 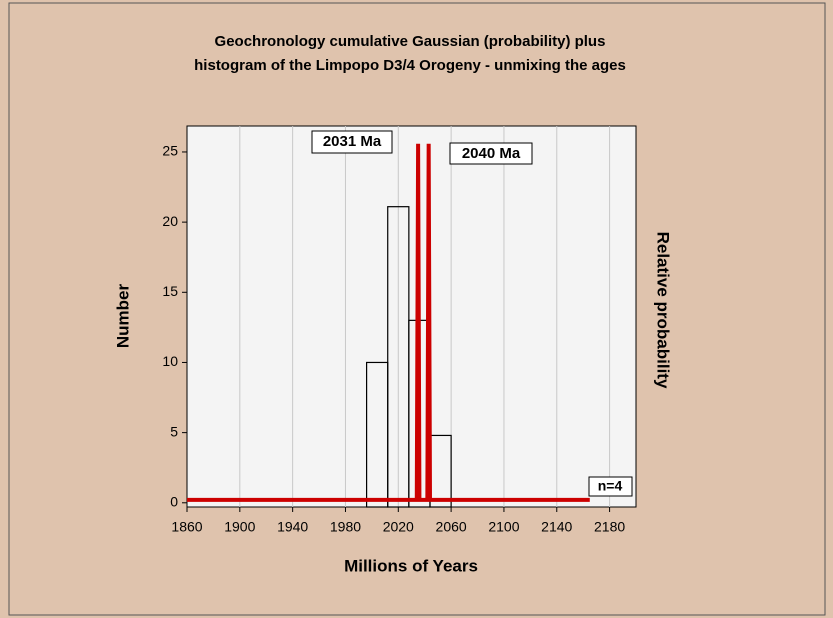 I want to click on y-axis-label: Number, so click(x=122, y=316).